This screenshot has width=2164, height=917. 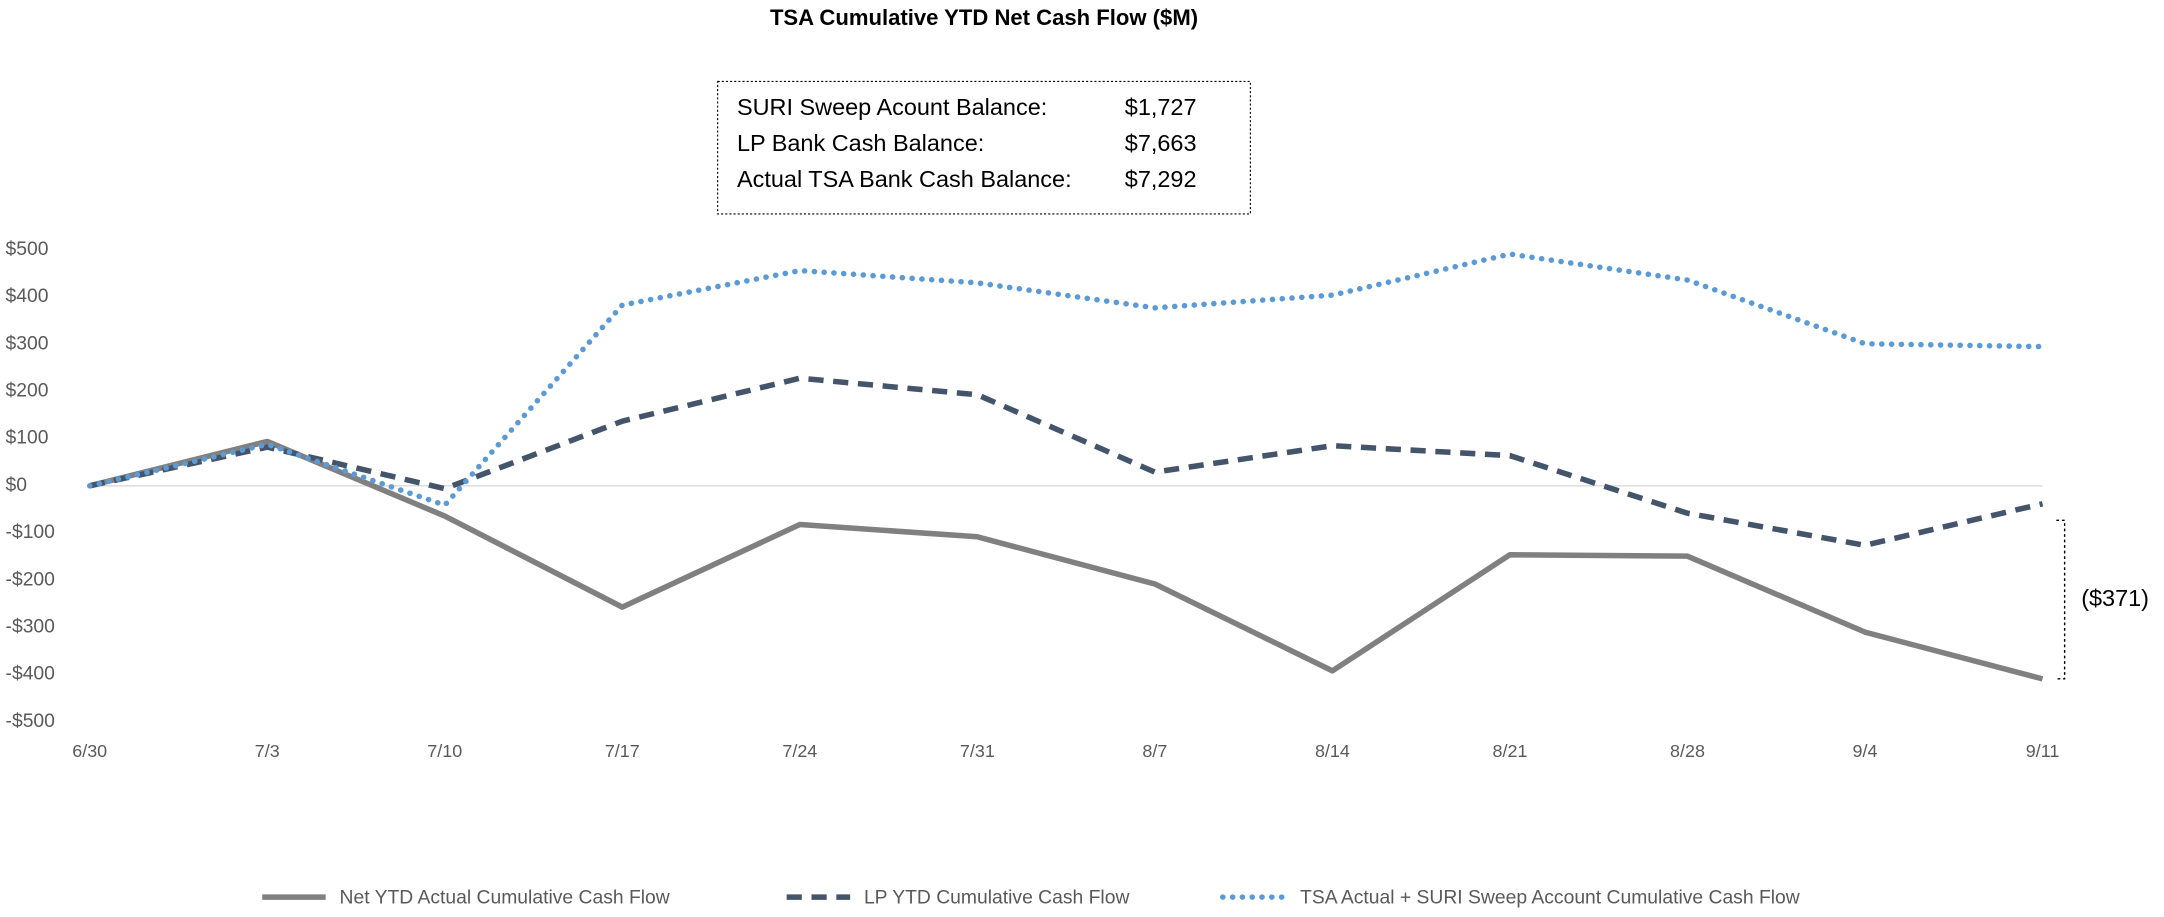 I want to click on y-tick-label: $300, so click(x=27, y=343).